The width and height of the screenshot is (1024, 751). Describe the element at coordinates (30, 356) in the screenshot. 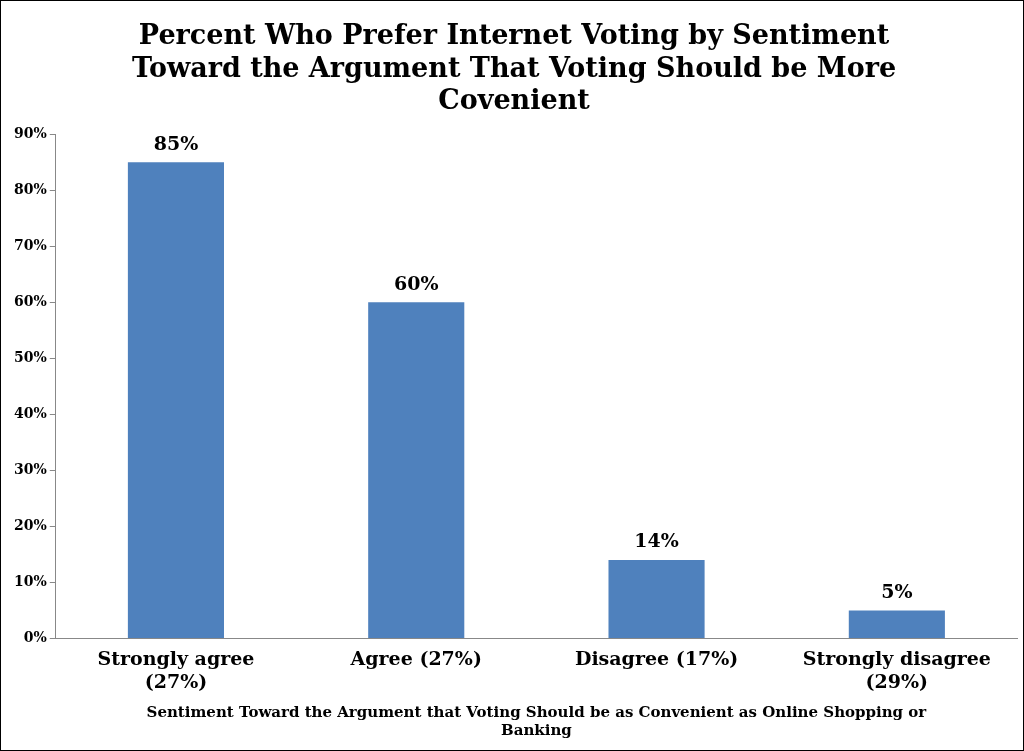

I see `y-tick-label: 50%` at that location.